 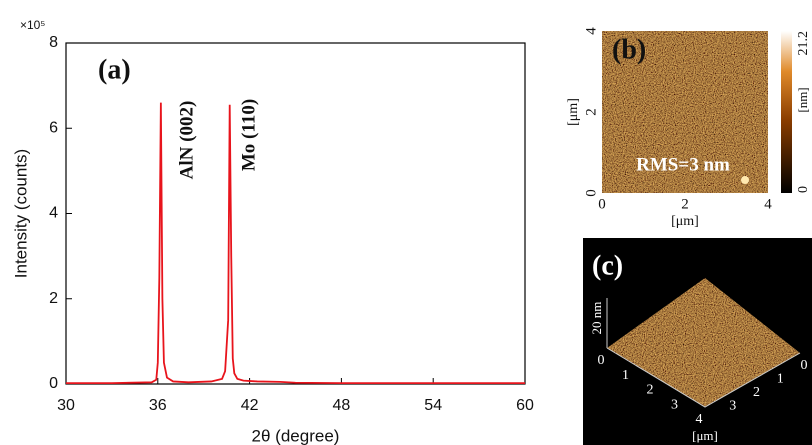 I want to click on axis-tick-label: 4, so click(x=699, y=419).